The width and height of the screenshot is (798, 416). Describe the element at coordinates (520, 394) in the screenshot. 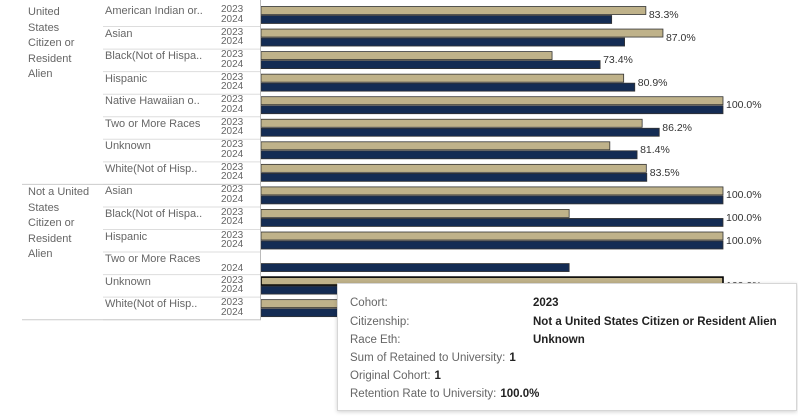

I see `tooltip-value: 100.0%` at that location.